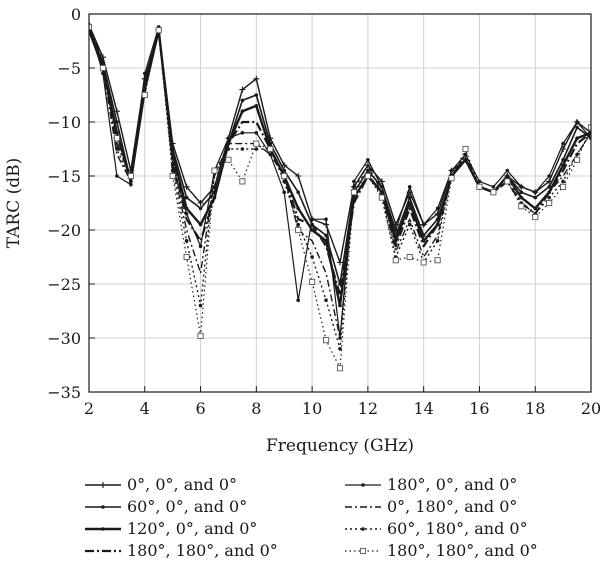 The image size is (600, 569). I want to click on y-axis-ticks: 0 −5 −10 −15 −20 −25 −30 −35, so click(71, 203).